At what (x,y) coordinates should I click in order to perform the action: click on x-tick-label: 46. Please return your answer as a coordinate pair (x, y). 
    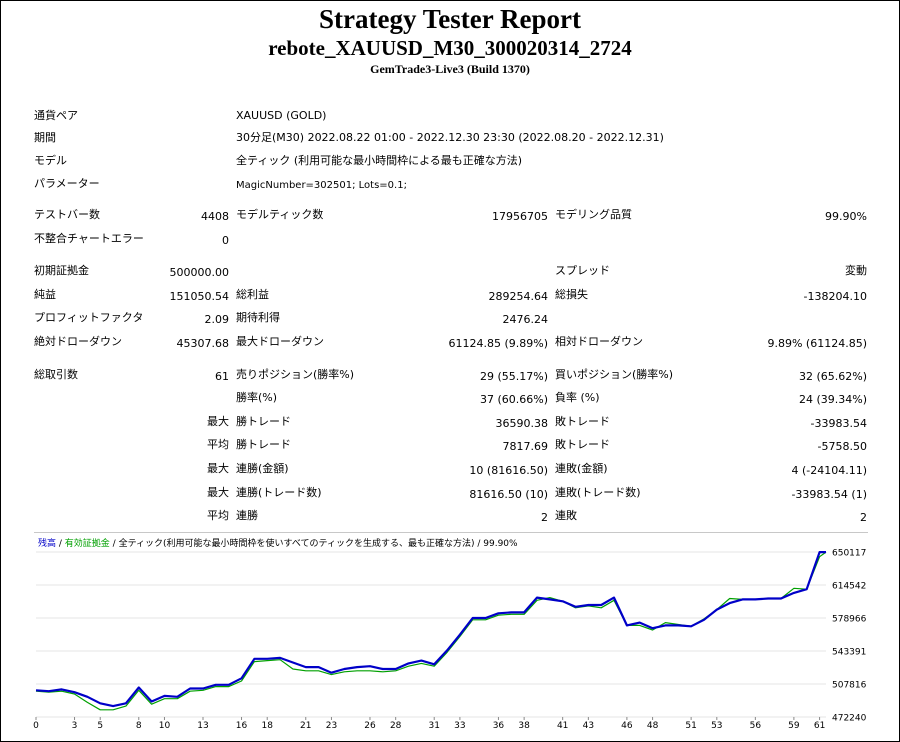
    Looking at the image, I should click on (627, 726).